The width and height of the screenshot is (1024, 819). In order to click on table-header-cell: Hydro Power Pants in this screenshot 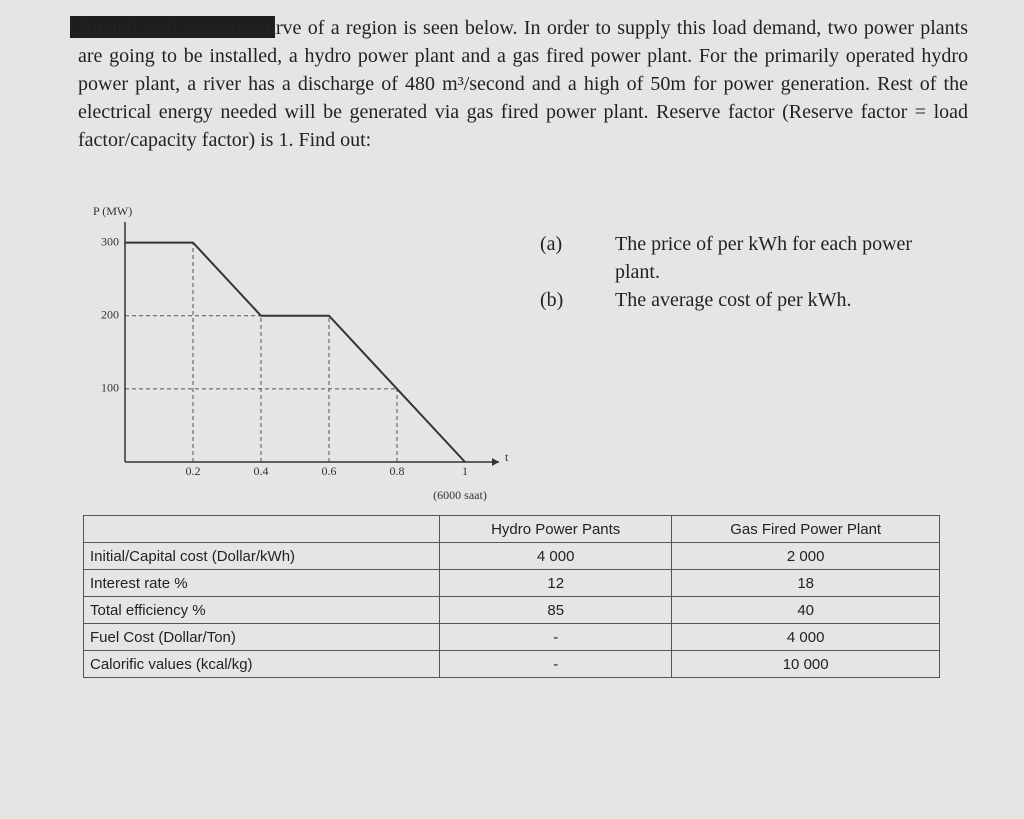, I will do `click(556, 529)`.